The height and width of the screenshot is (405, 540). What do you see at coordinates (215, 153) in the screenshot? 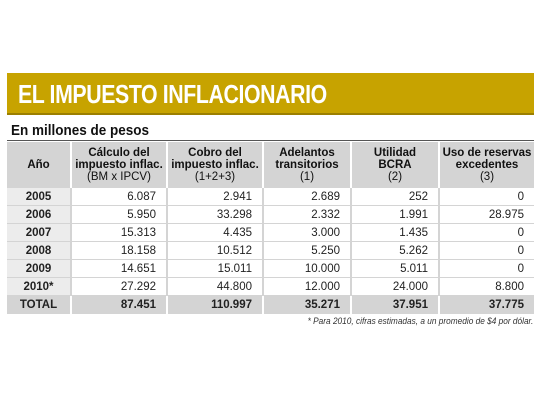
I see `column-header-line: Cobro del` at bounding box center [215, 153].